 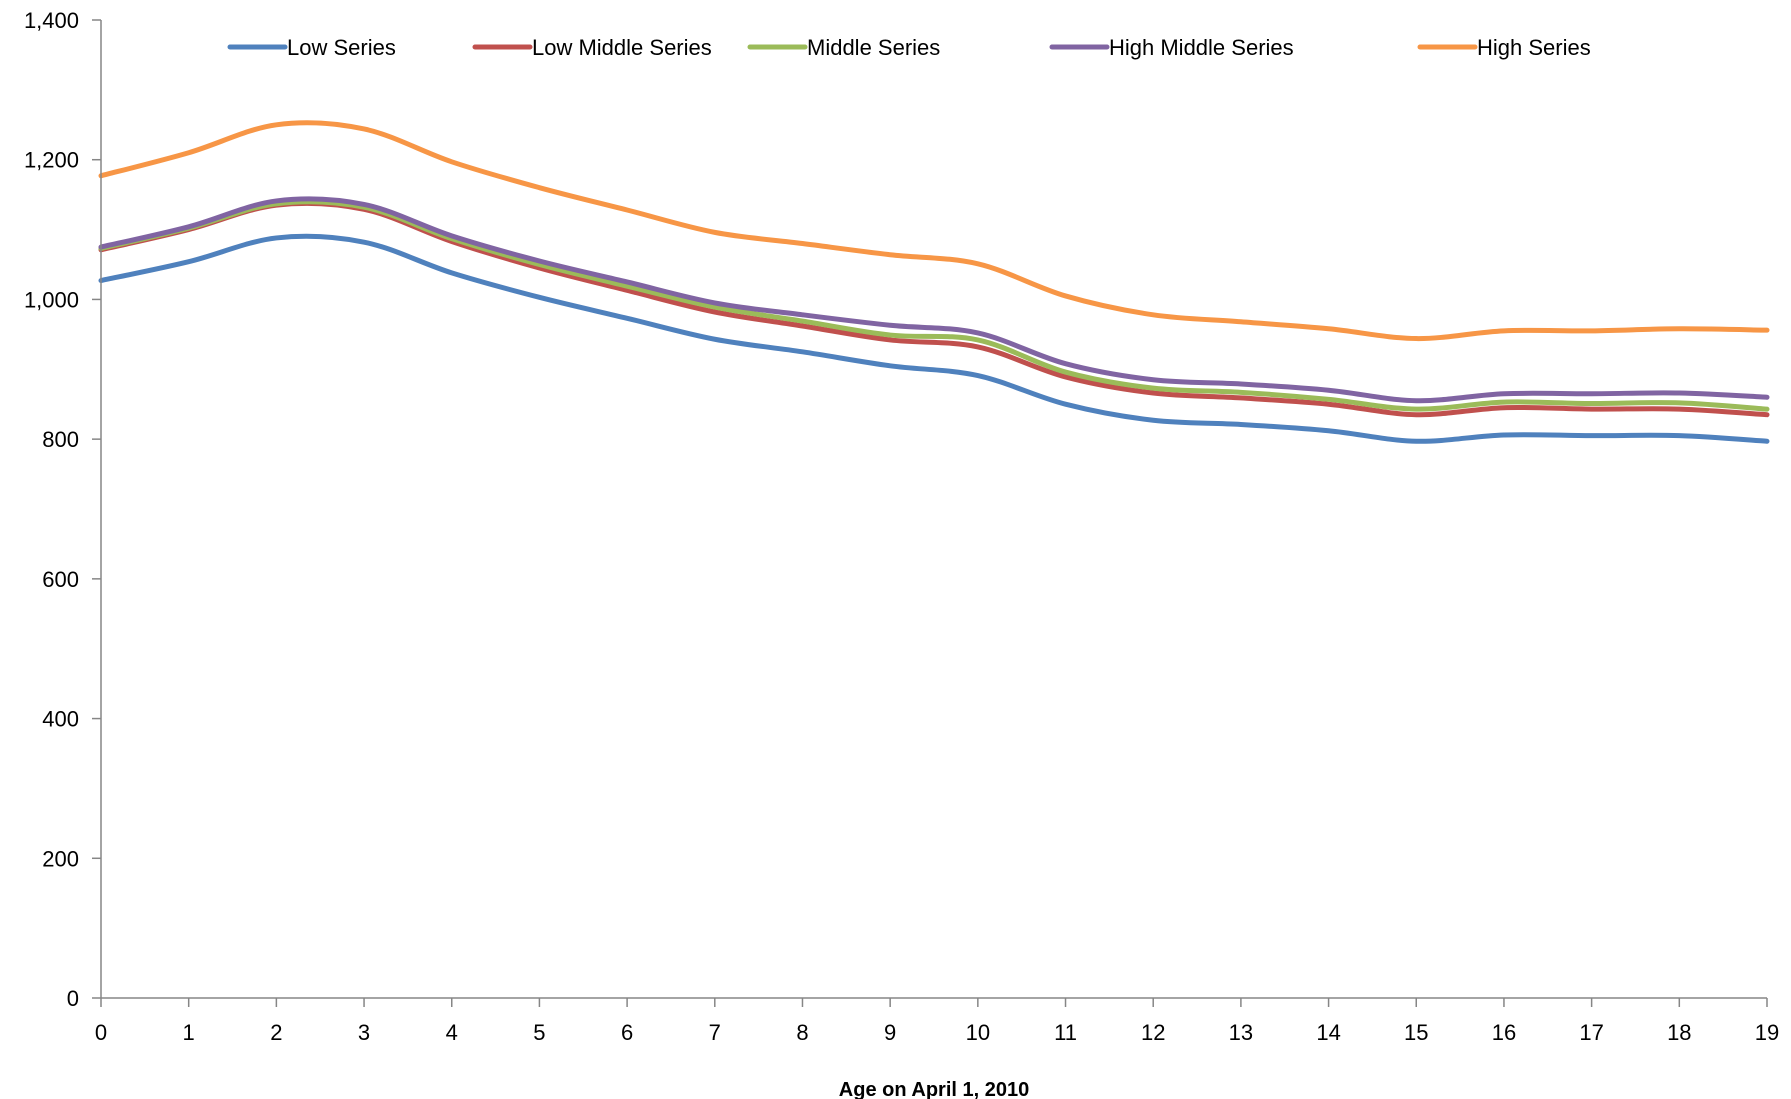 What do you see at coordinates (1065, 1032) in the screenshot?
I see `x-tick-label: 11` at bounding box center [1065, 1032].